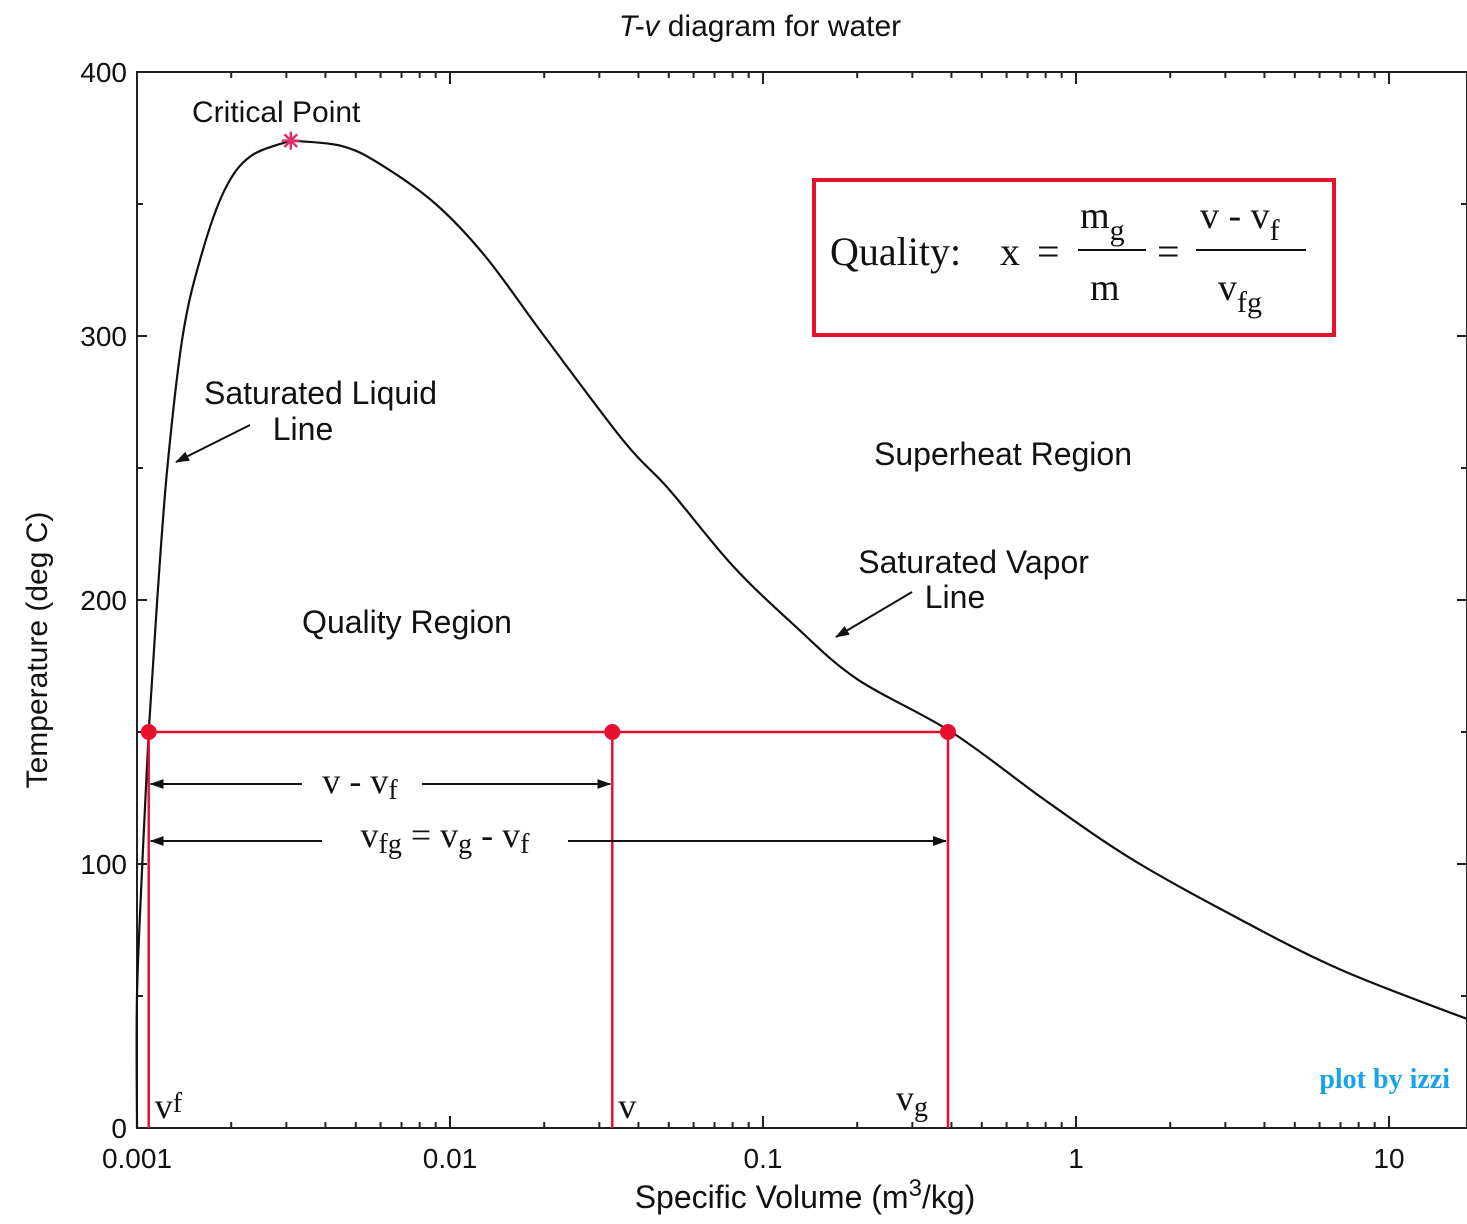  Describe the element at coordinates (119, 1128) in the screenshot. I see `y-tick-label: 0` at that location.